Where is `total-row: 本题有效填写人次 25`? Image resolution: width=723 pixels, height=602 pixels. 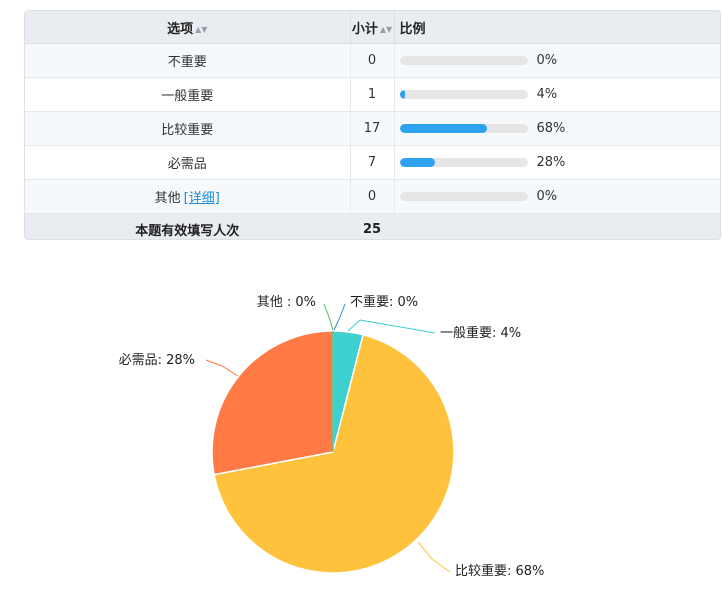
total-row: 本题有效填写人次 25 is located at coordinates (372, 226).